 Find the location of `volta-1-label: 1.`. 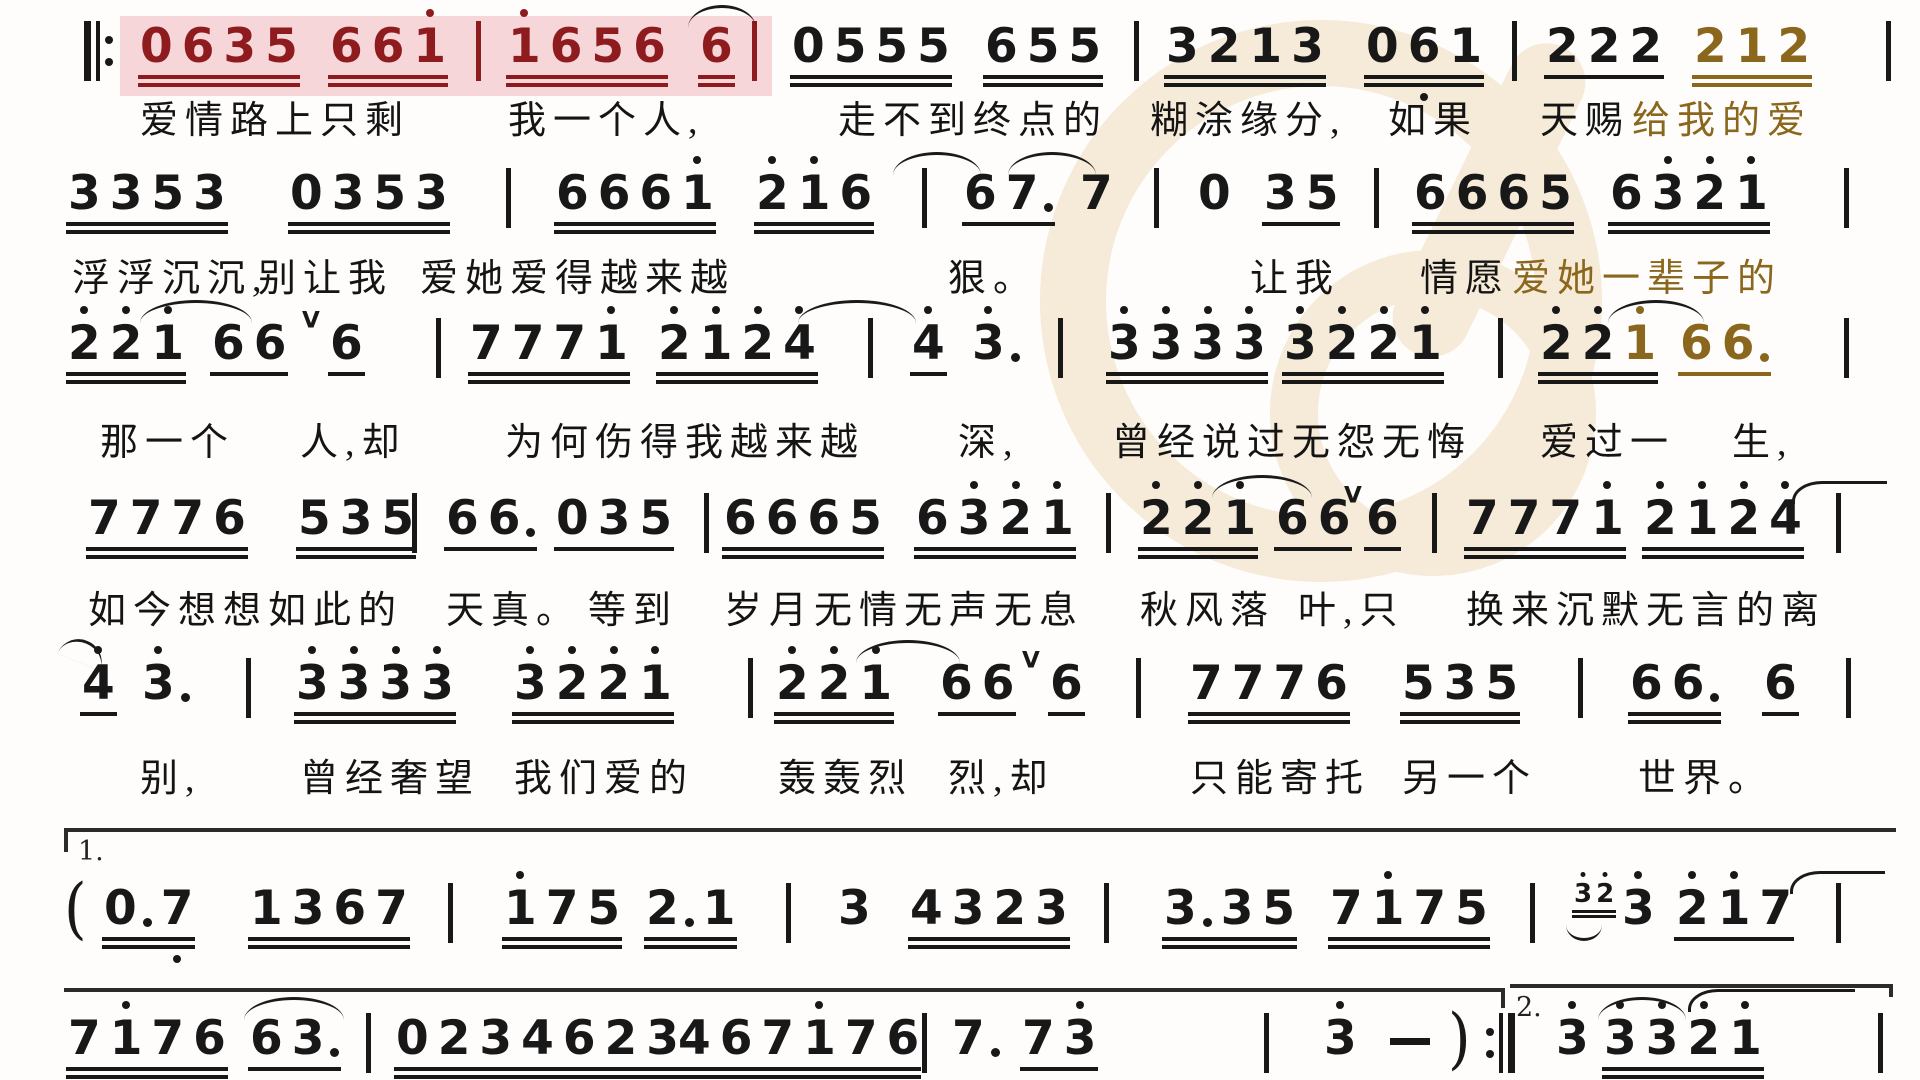

volta-1-label: 1. is located at coordinates (91, 851).